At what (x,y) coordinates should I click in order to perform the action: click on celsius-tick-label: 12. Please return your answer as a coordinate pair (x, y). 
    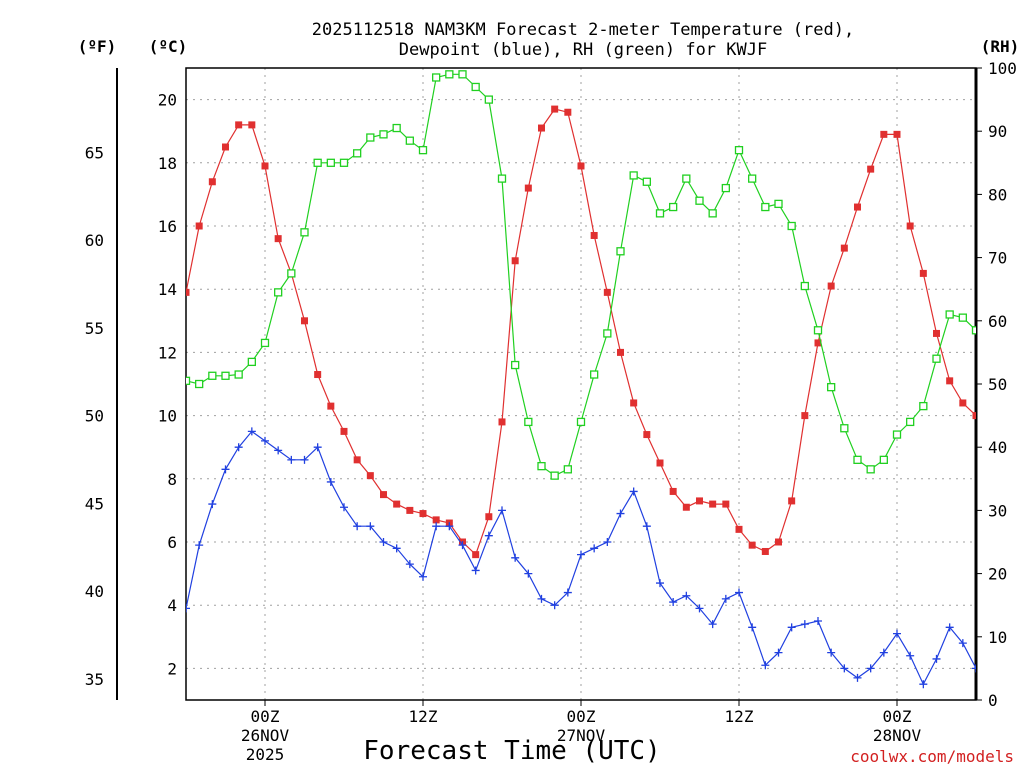
    Looking at the image, I should click on (167, 352).